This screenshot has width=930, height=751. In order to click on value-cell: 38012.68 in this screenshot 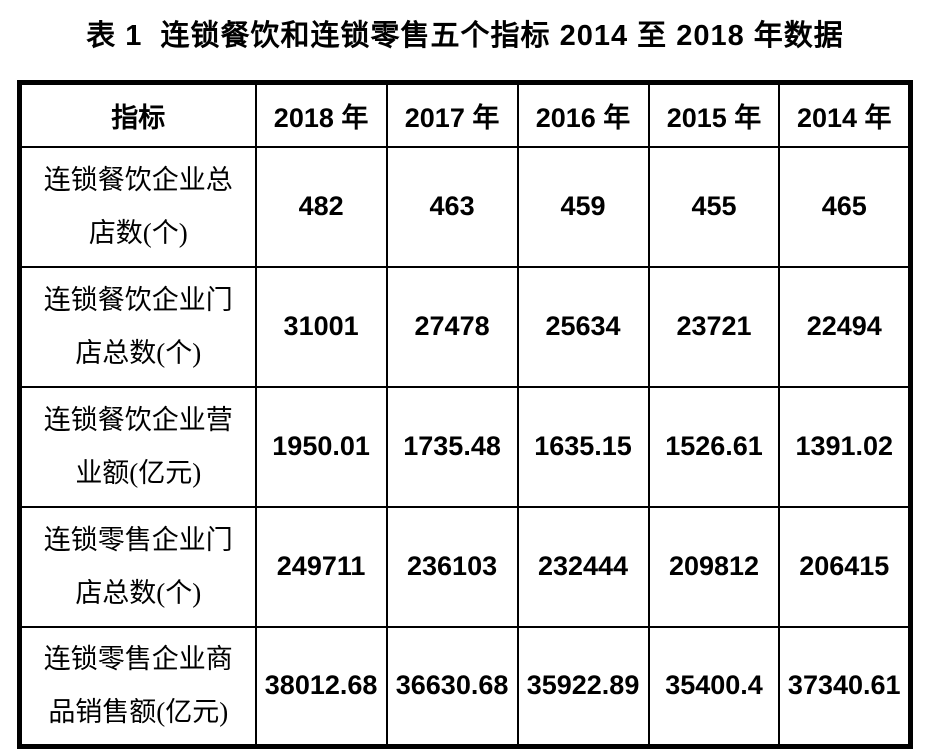, I will do `click(321, 686)`.